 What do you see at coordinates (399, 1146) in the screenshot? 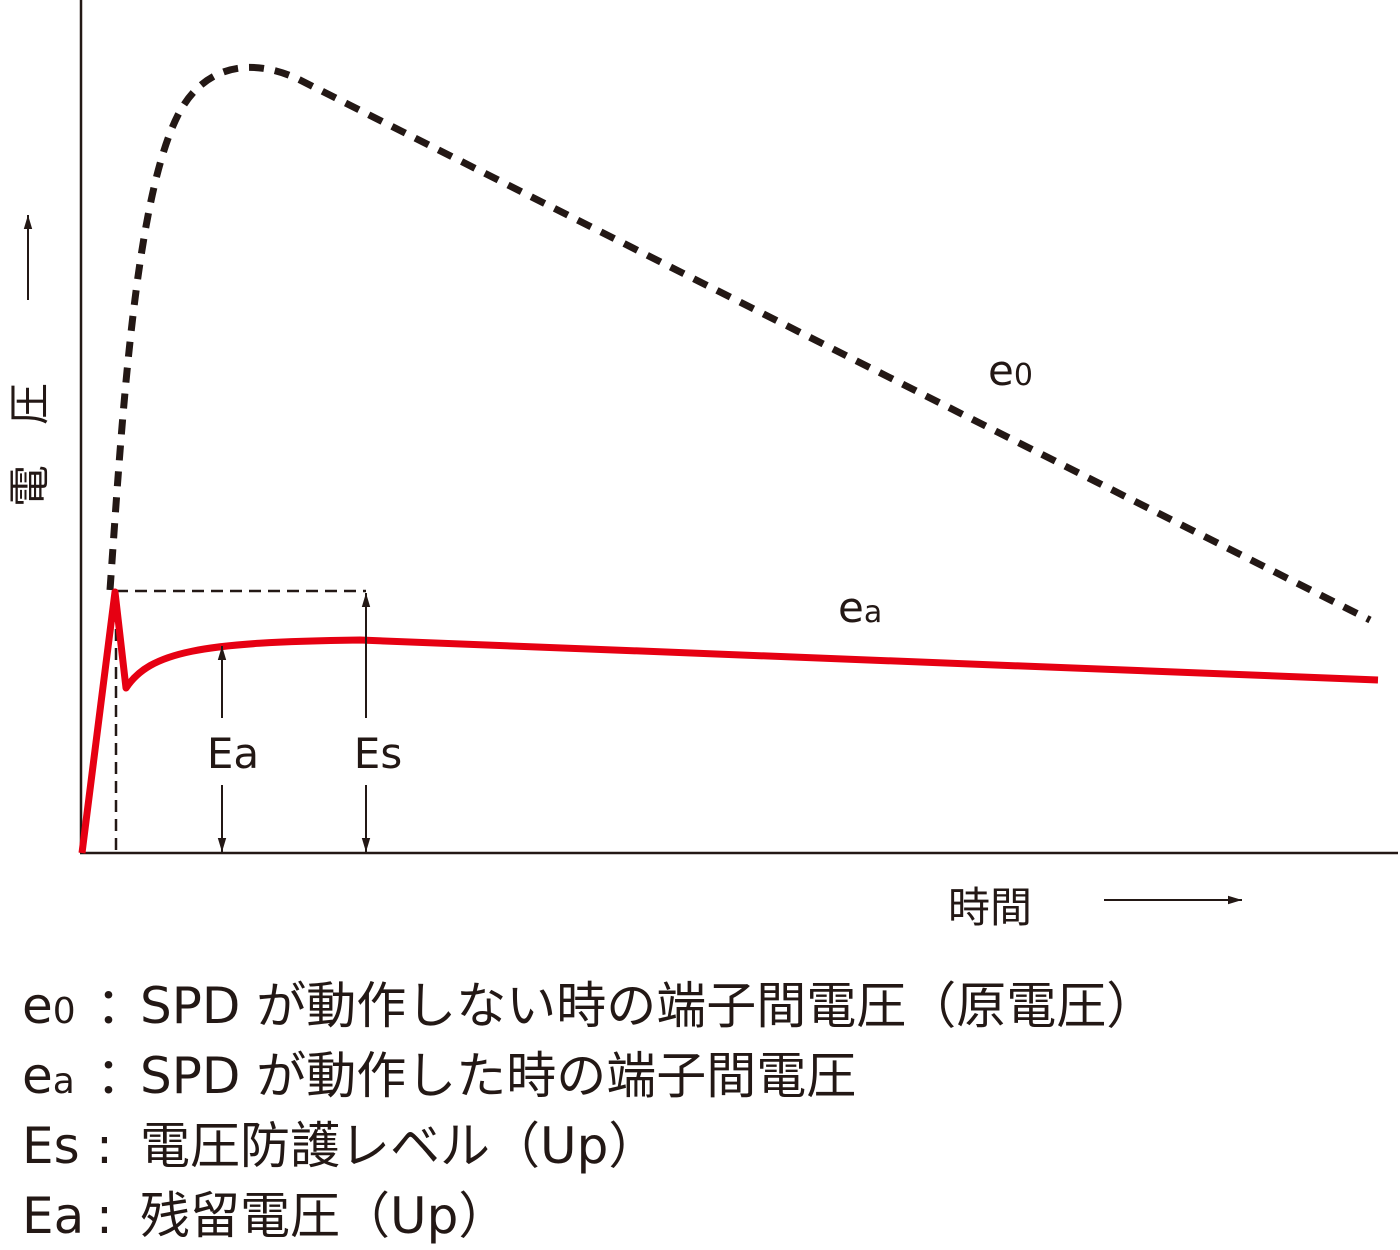
I see `legend-text: 電圧防護レベル（Up）` at bounding box center [399, 1146].